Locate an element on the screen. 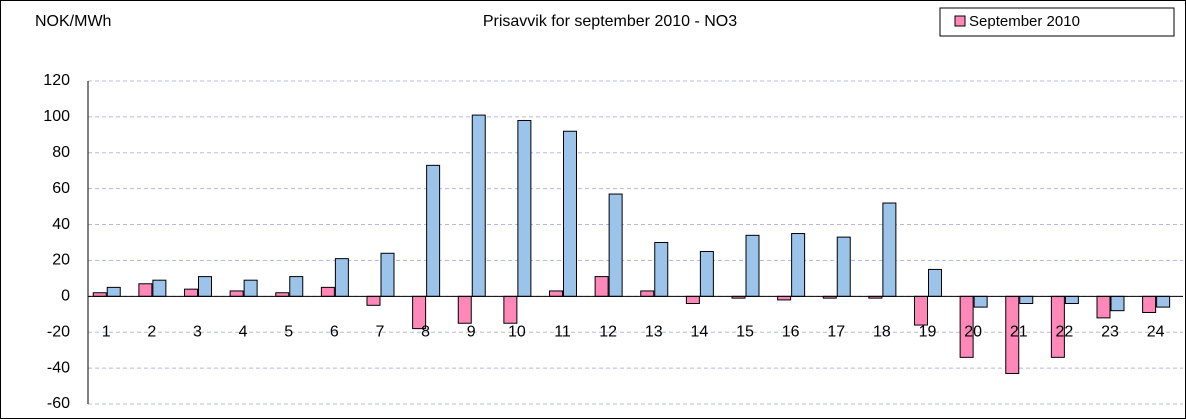  x-tick-label: 12 is located at coordinates (608, 331).